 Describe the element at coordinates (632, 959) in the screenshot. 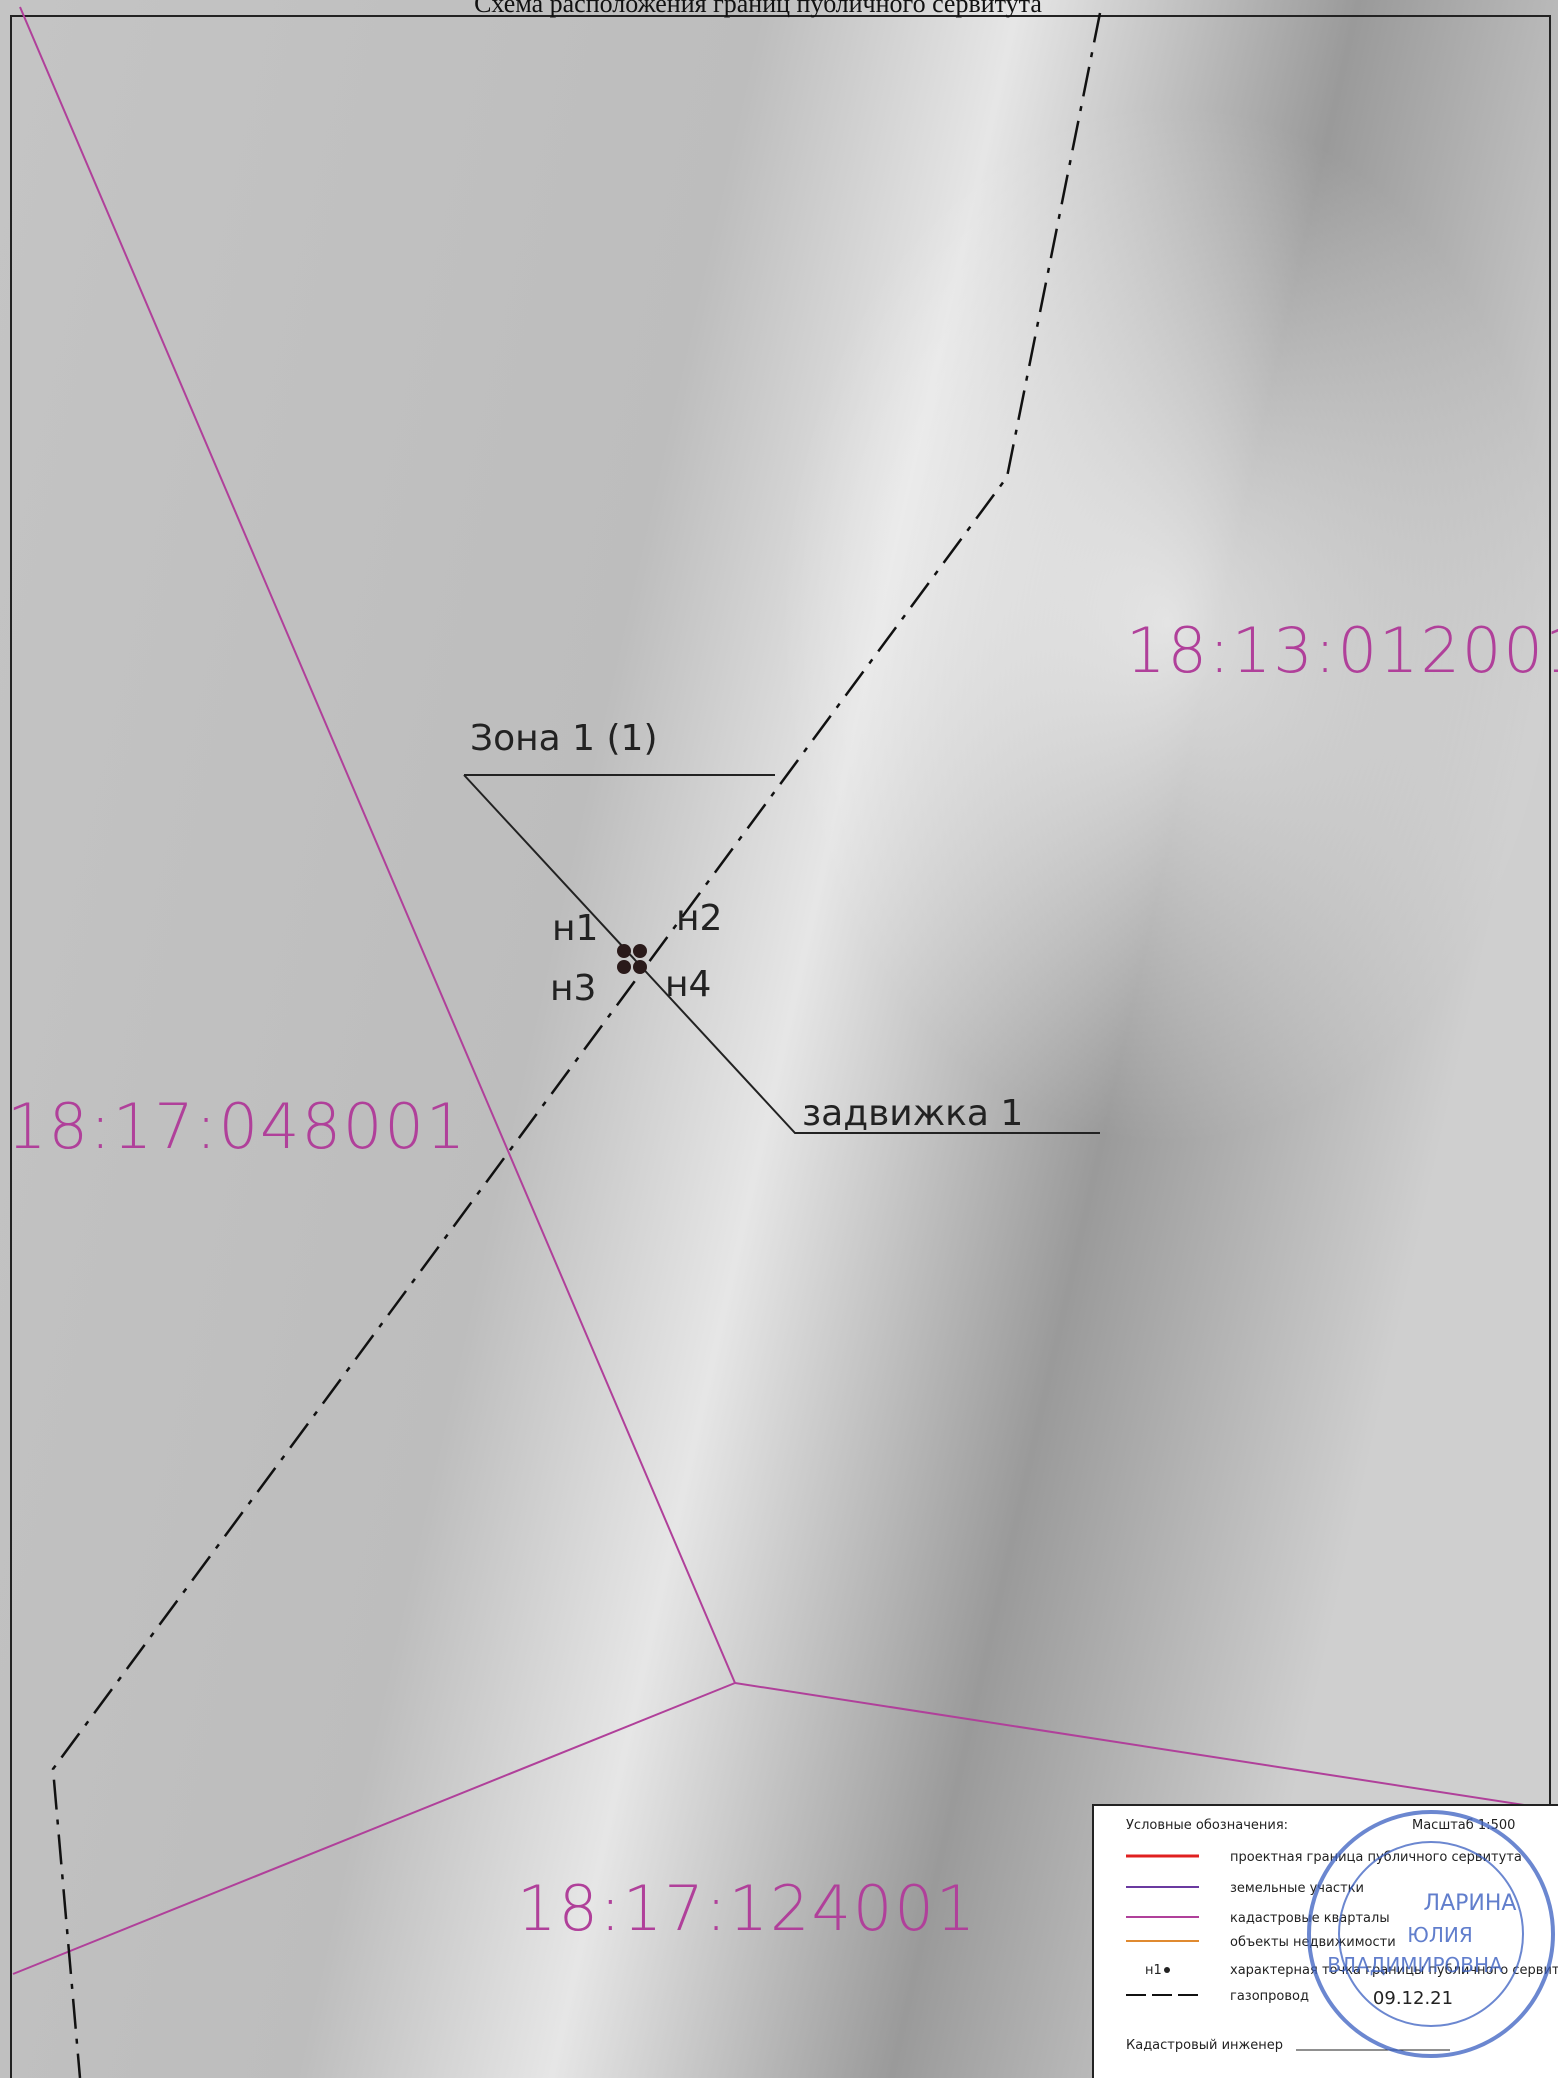

I see `zone-points` at that location.